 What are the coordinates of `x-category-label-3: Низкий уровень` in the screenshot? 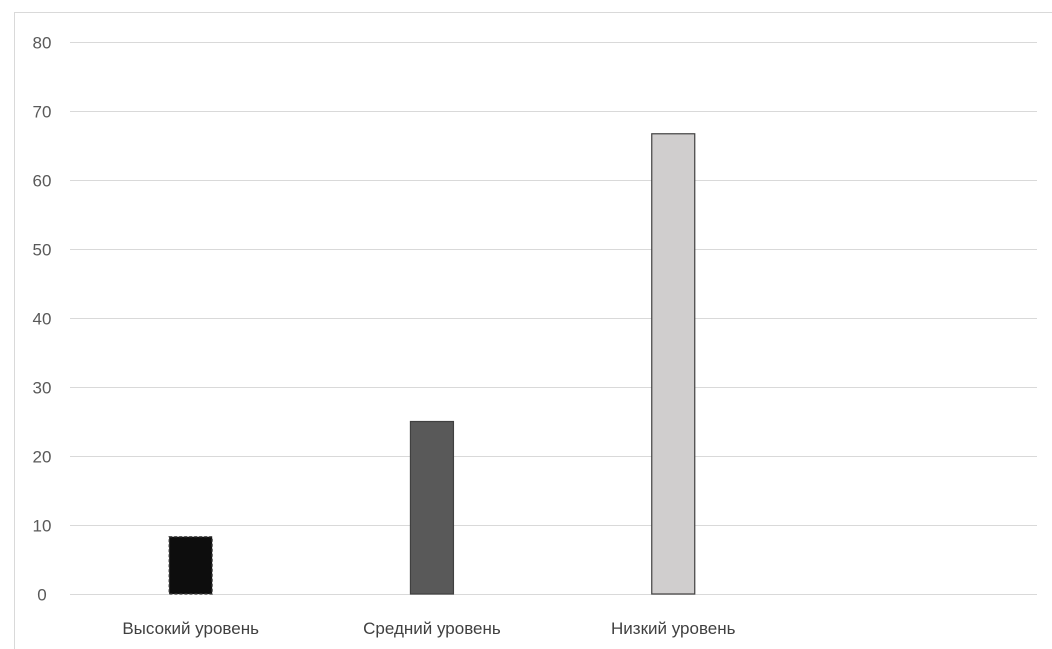 It's located at (673, 628).